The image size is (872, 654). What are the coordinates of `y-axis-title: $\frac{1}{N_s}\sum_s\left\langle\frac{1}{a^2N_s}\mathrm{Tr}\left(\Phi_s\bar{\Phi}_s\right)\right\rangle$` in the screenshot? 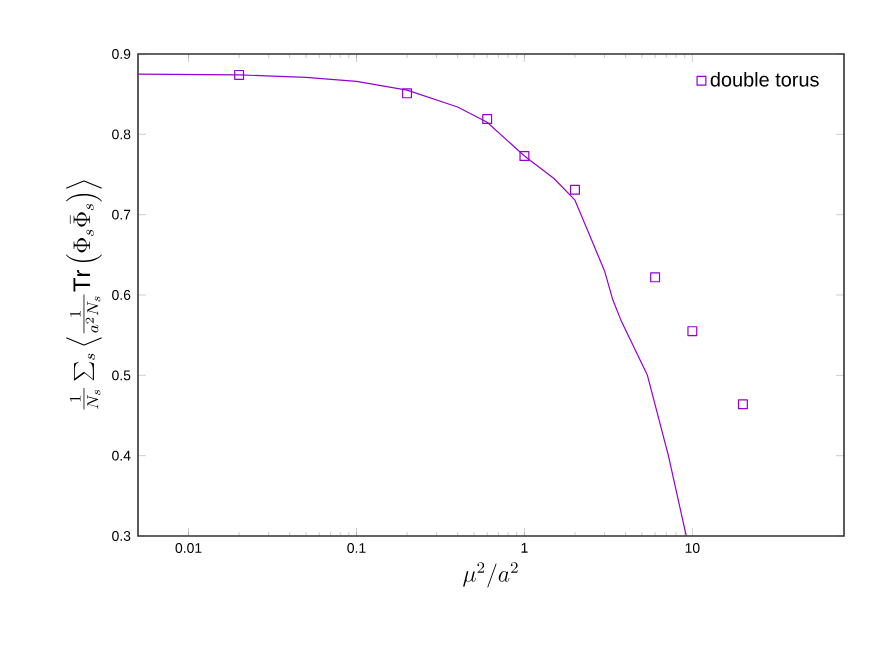 It's located at (84, 295).